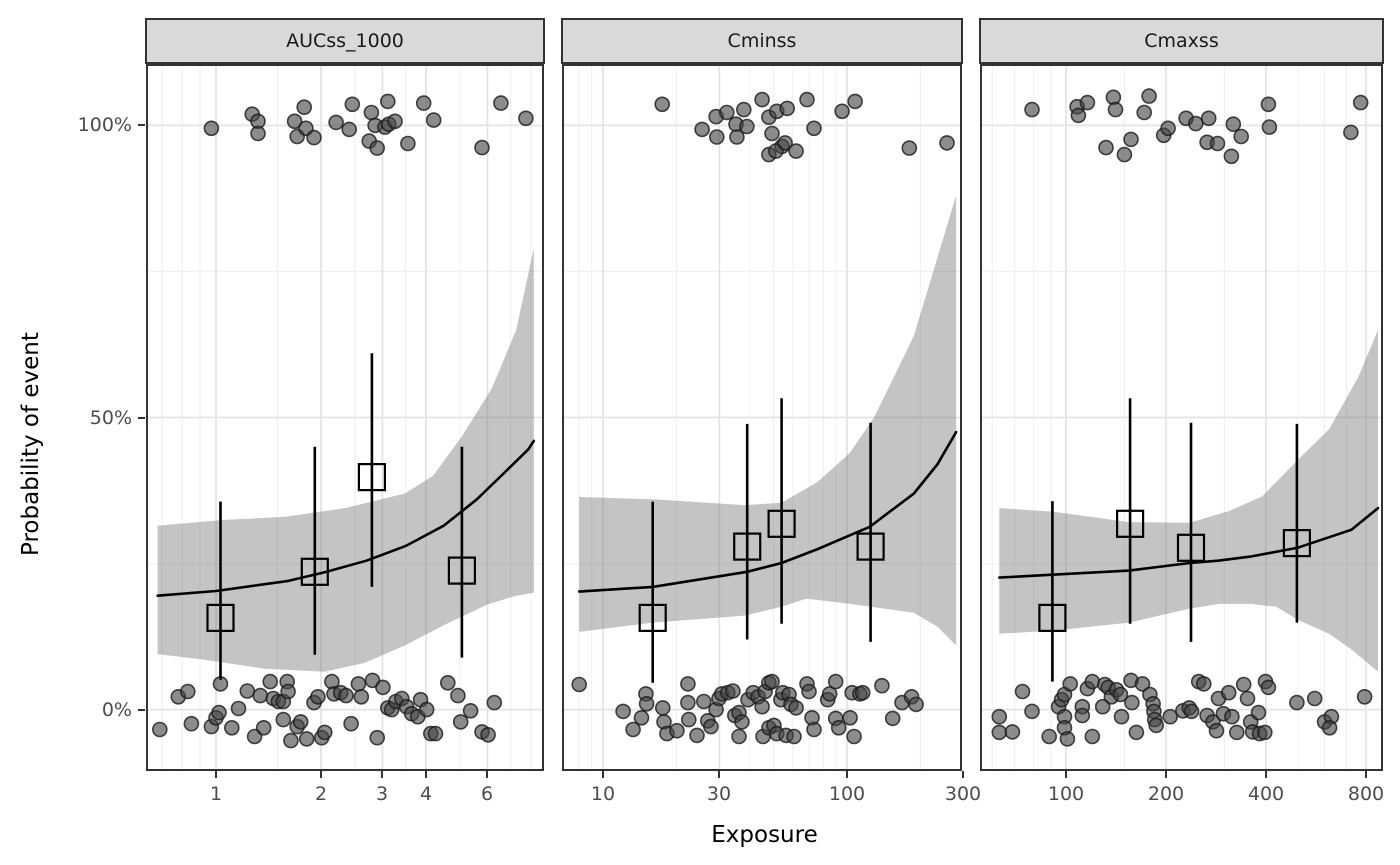  I want to click on x-tick-label: 4, so click(426, 794).